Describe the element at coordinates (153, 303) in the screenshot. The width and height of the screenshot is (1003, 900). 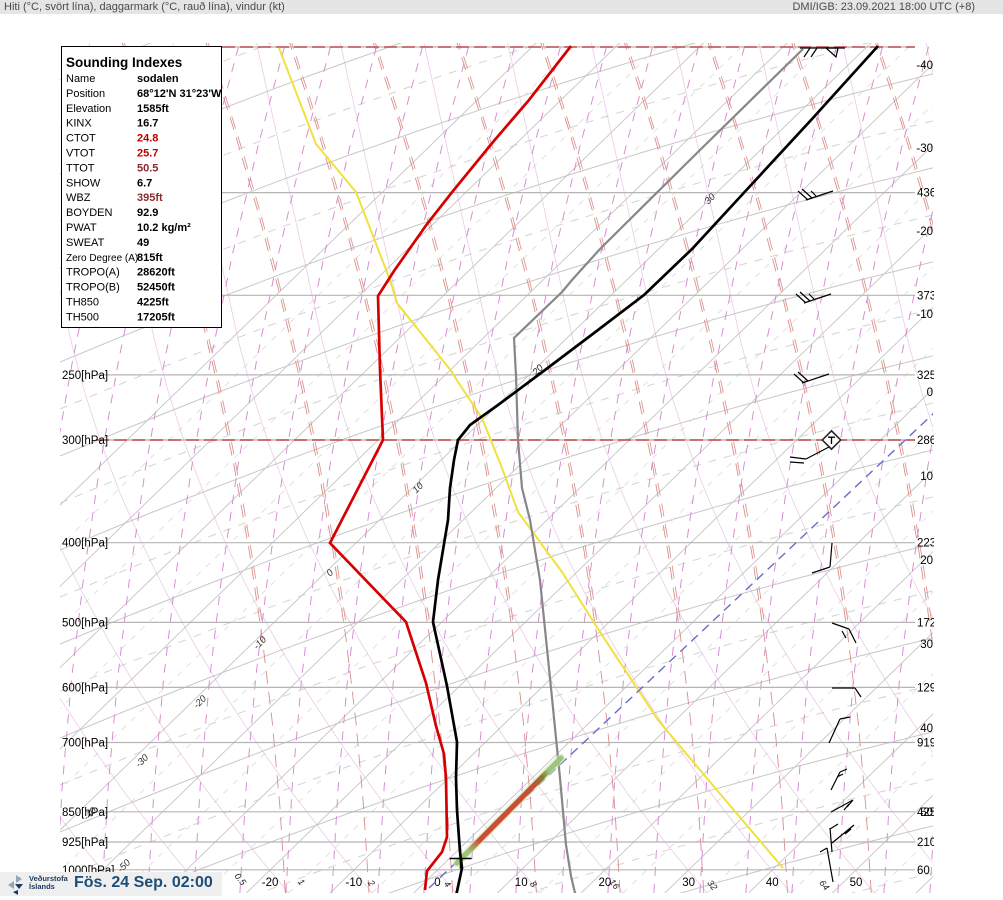
I see `svg-text: 4225ft` at that location.